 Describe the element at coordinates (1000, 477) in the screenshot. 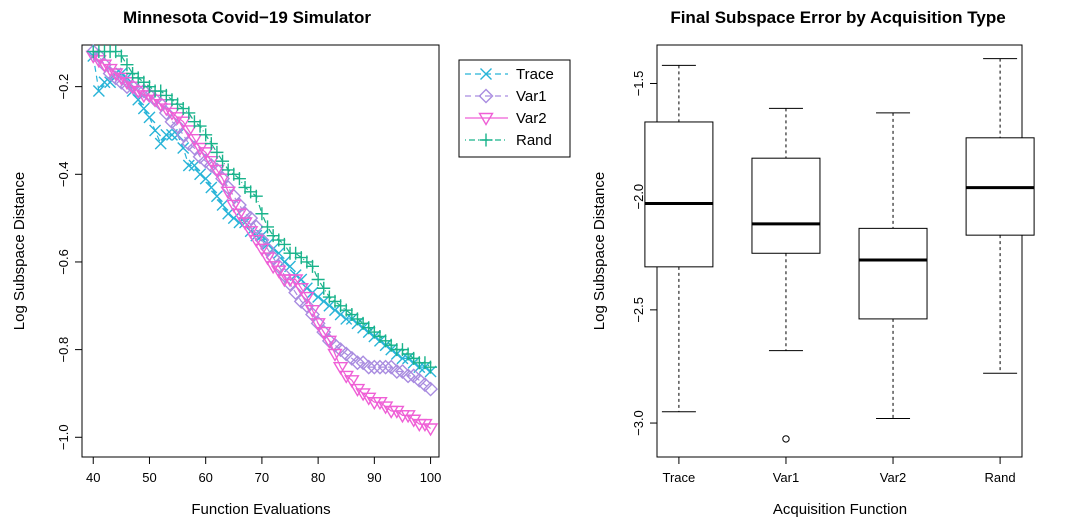

I see `x-tick-label: Rand` at that location.